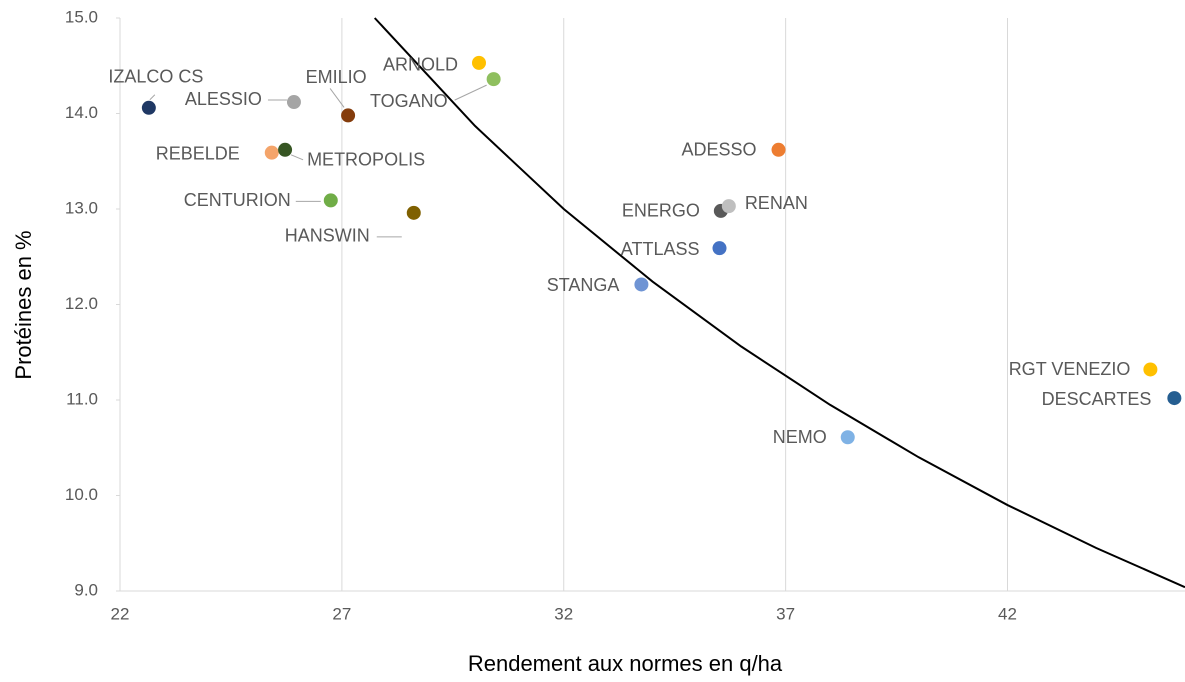 The image size is (1185, 682). Describe the element at coordinates (785, 613) in the screenshot. I see `x-tick-label: 37` at that location.